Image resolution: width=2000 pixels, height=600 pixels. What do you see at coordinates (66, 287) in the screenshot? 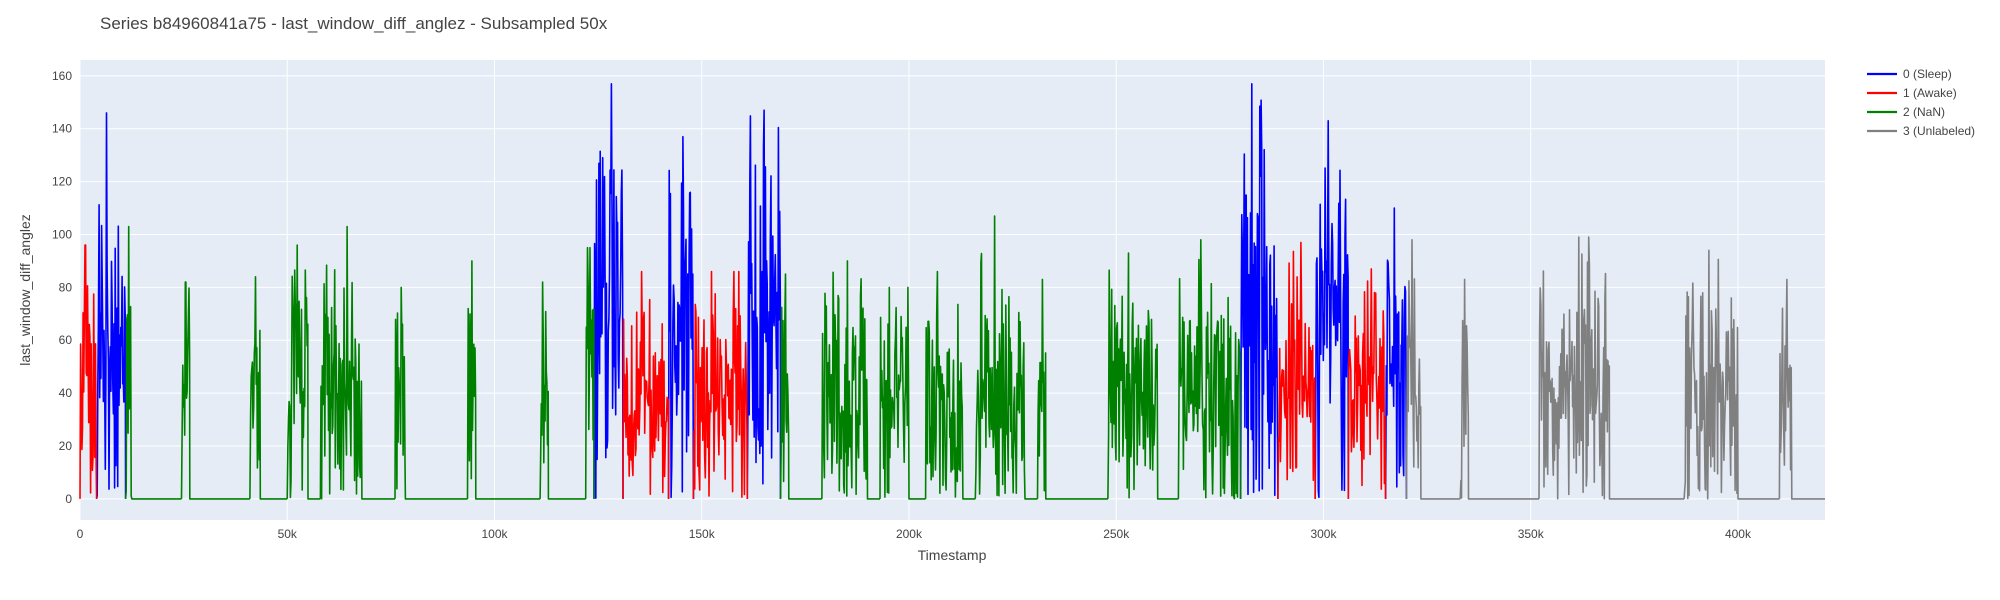
I see `y-tick-label: 80` at bounding box center [66, 287].